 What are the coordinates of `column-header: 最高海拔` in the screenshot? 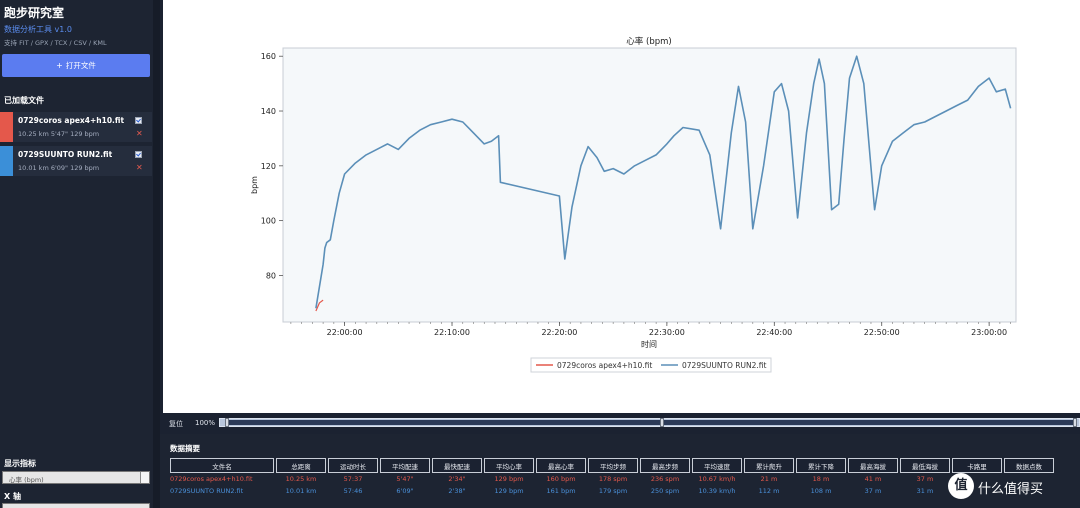 It's located at (873, 465).